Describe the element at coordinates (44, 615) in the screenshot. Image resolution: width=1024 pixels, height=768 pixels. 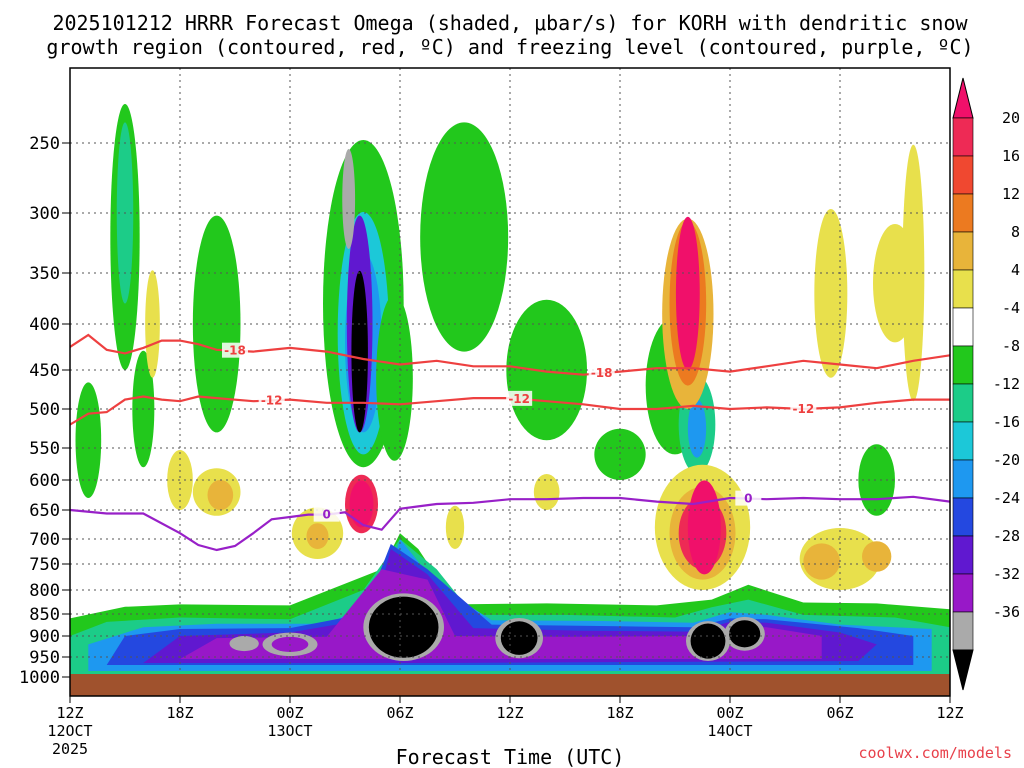
I see `y-tick-label: 850` at that location.